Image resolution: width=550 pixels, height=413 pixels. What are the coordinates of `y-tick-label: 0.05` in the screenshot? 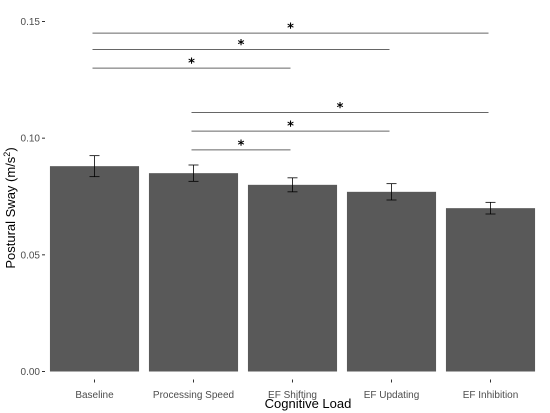 It's located at (31, 255).